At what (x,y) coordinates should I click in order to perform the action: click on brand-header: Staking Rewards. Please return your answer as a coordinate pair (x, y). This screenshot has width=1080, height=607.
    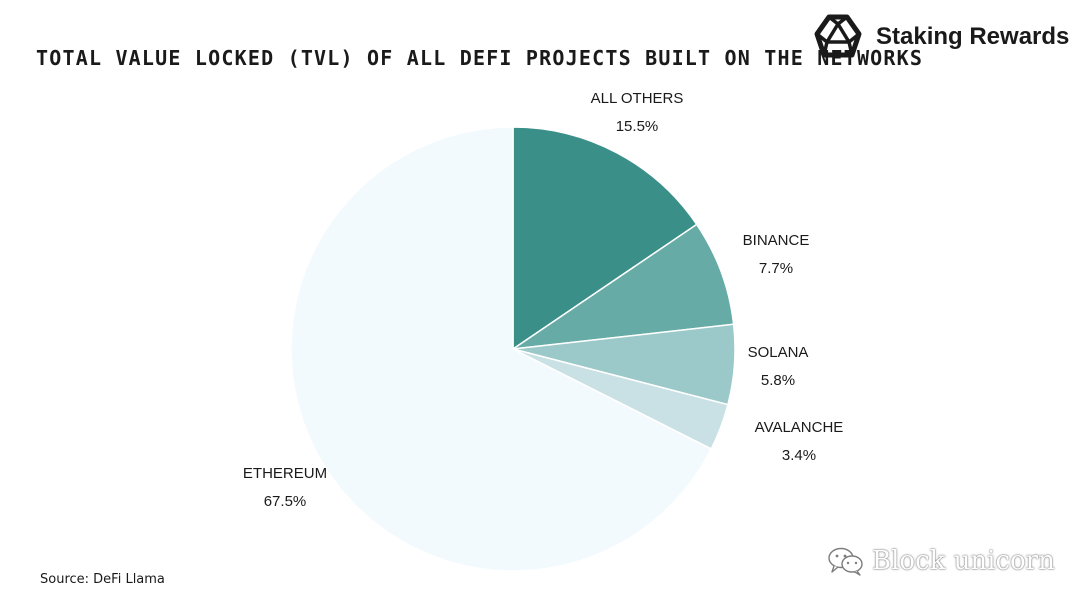
    Looking at the image, I should click on (941, 37).